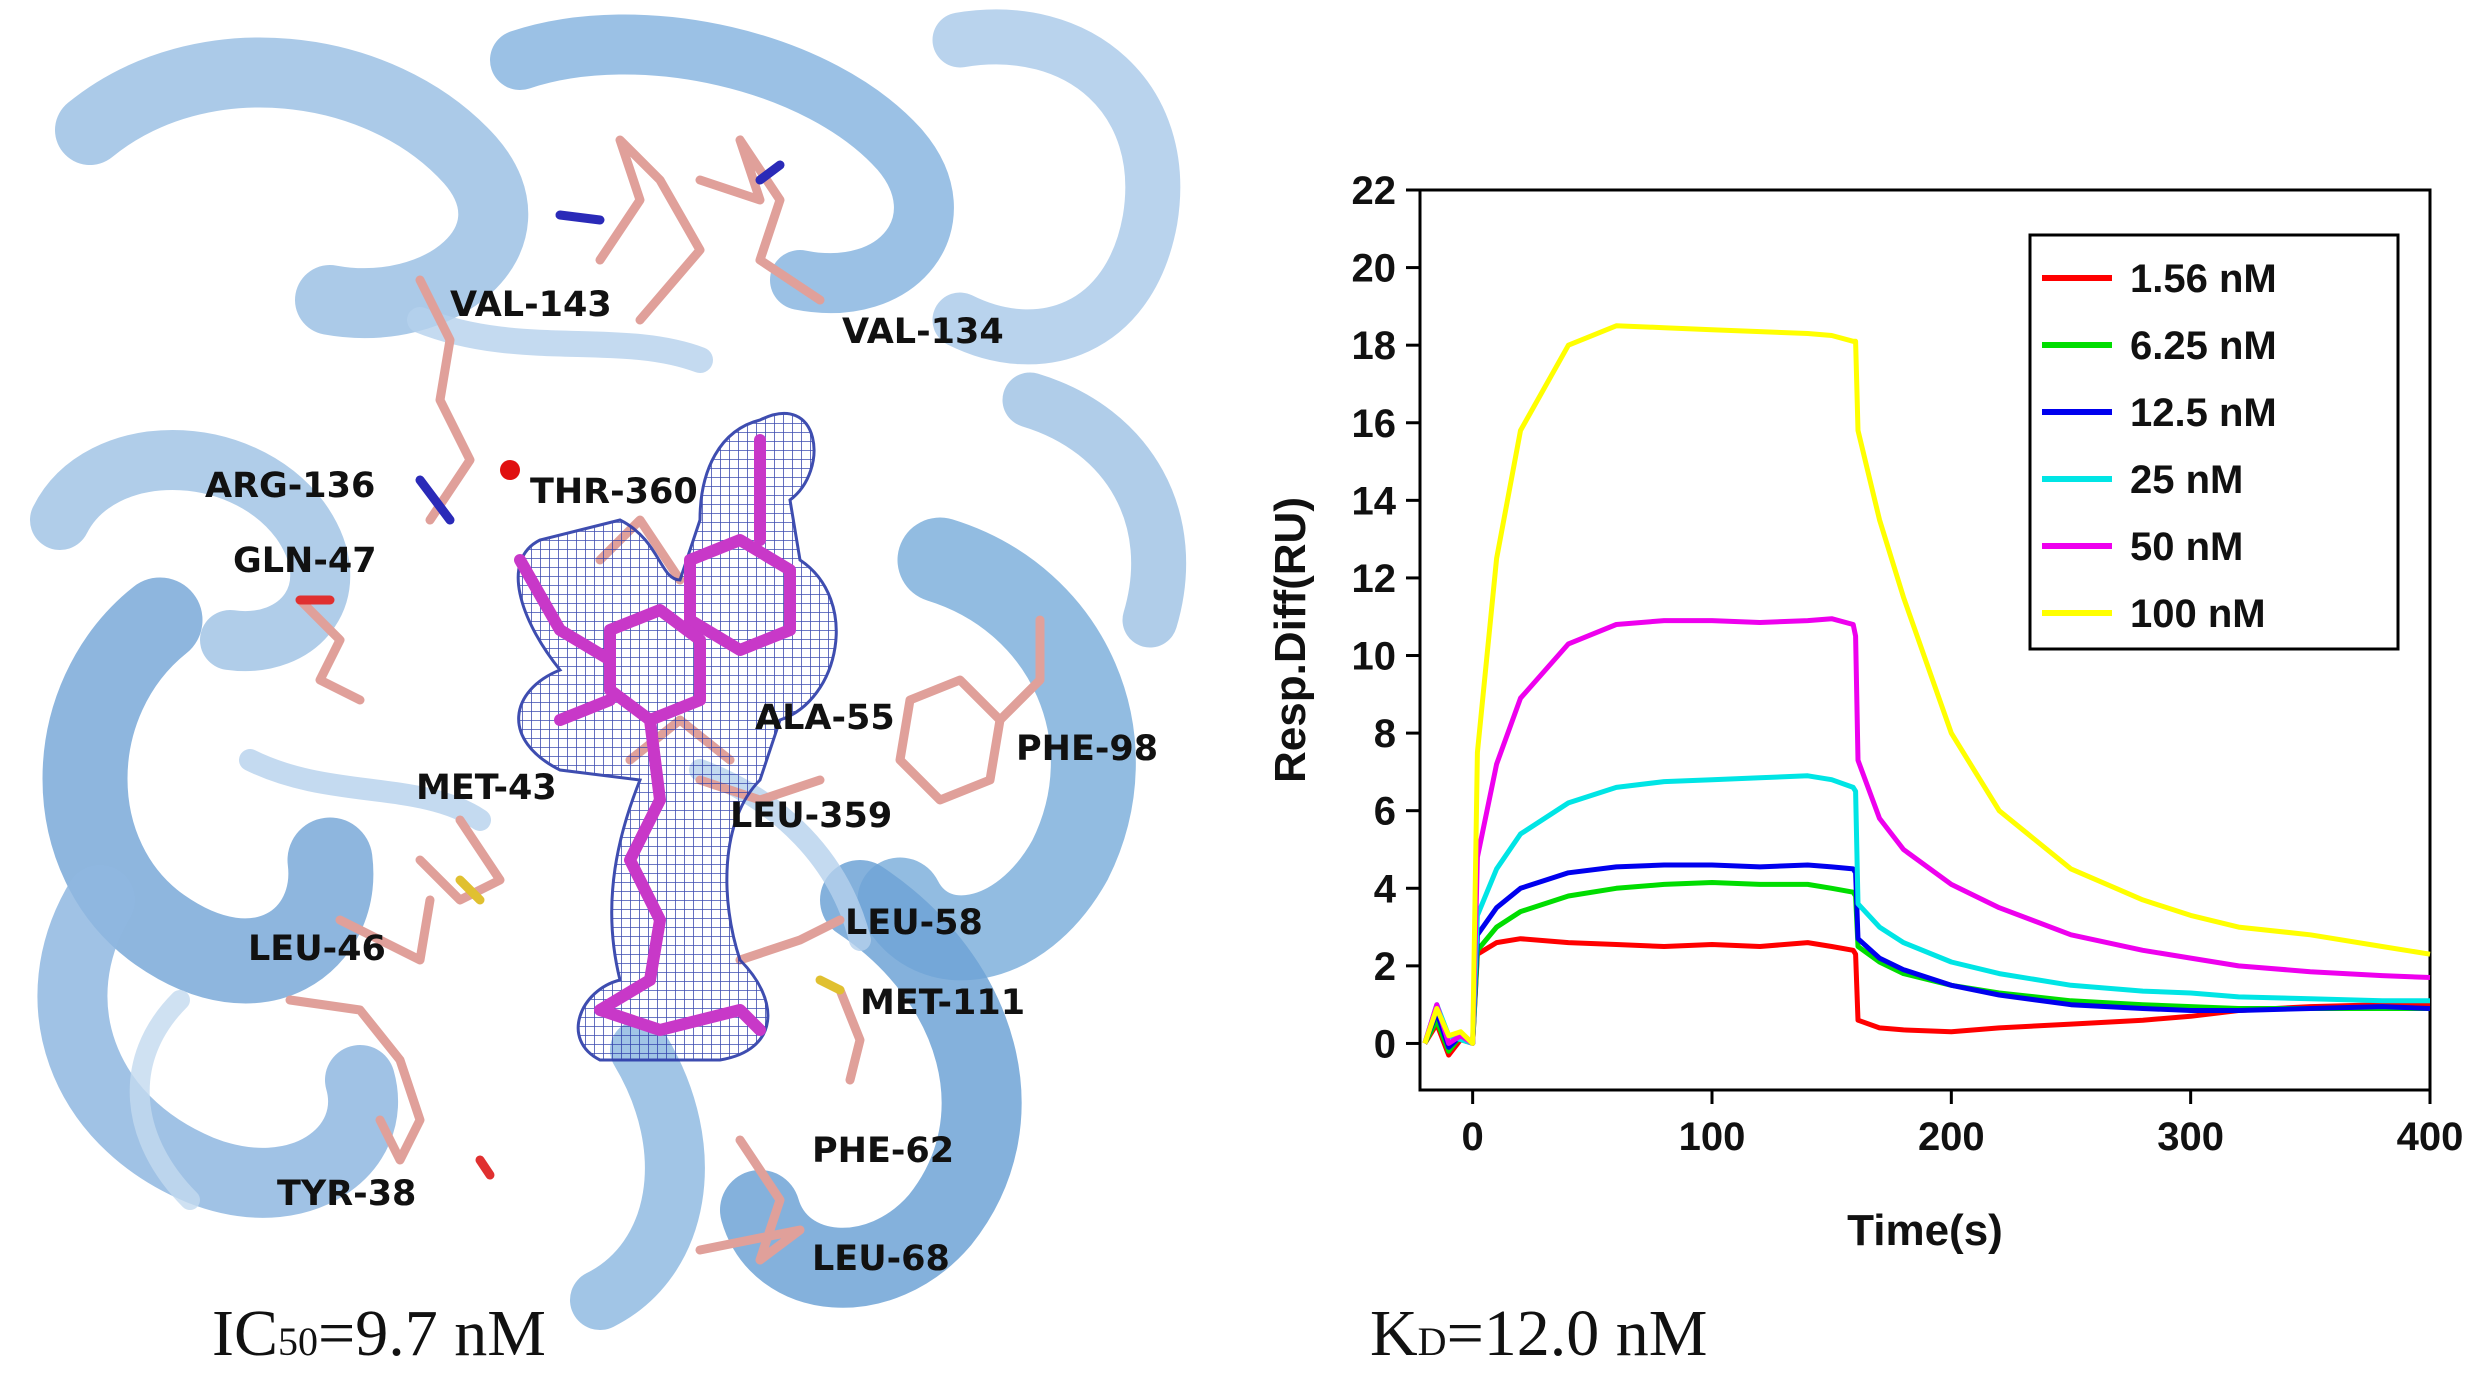 The width and height of the screenshot is (2481, 1388). What do you see at coordinates (317, 949) in the screenshot?
I see `residue-label: LEU-46` at bounding box center [317, 949].